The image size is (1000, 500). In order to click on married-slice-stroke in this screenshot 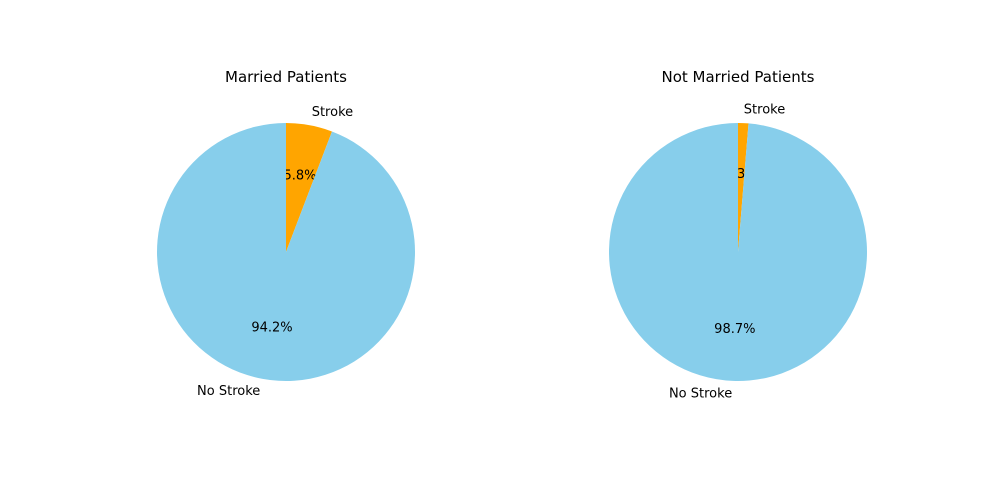, I will do `click(309, 187)`.